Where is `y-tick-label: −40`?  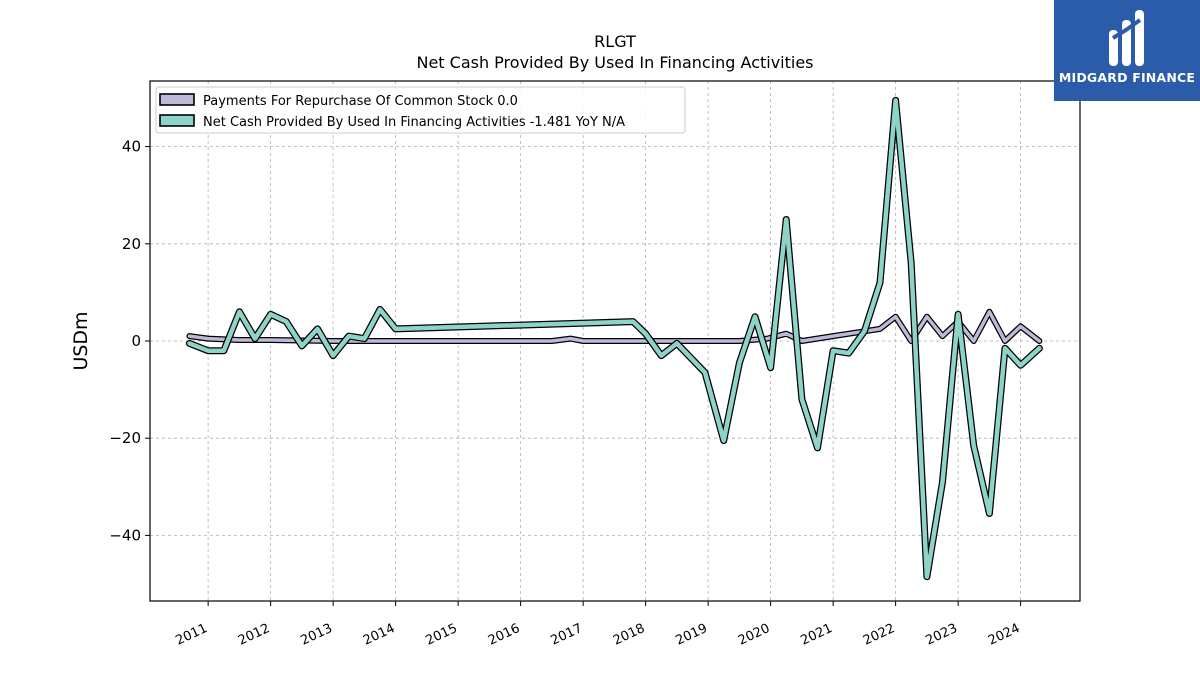
y-tick-label: −40 is located at coordinates (125, 535).